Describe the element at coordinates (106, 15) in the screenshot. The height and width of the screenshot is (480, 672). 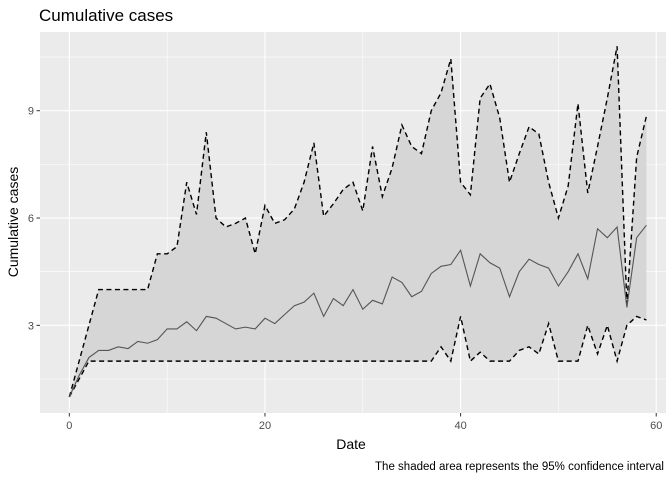
I see `chart-title: Cumulative cases` at that location.